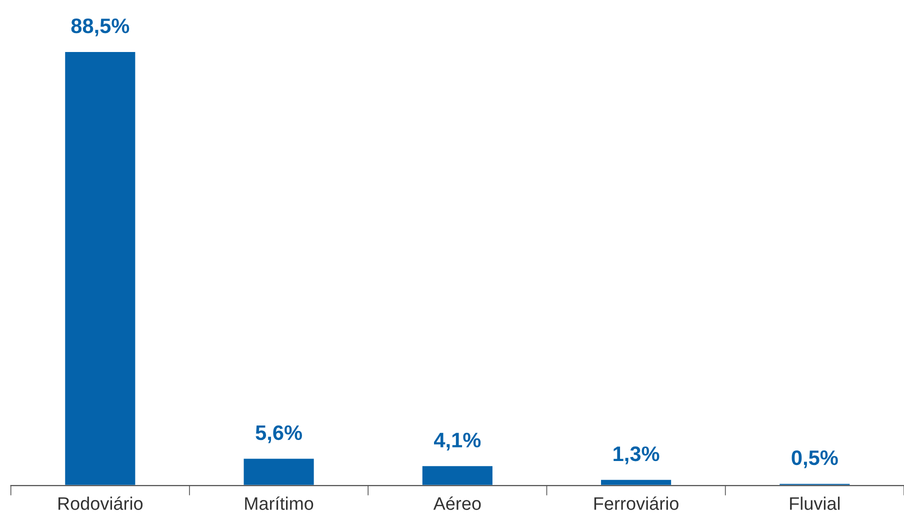  What do you see at coordinates (279, 503) in the screenshot?
I see `x-tick-label: Marítimo` at bounding box center [279, 503].